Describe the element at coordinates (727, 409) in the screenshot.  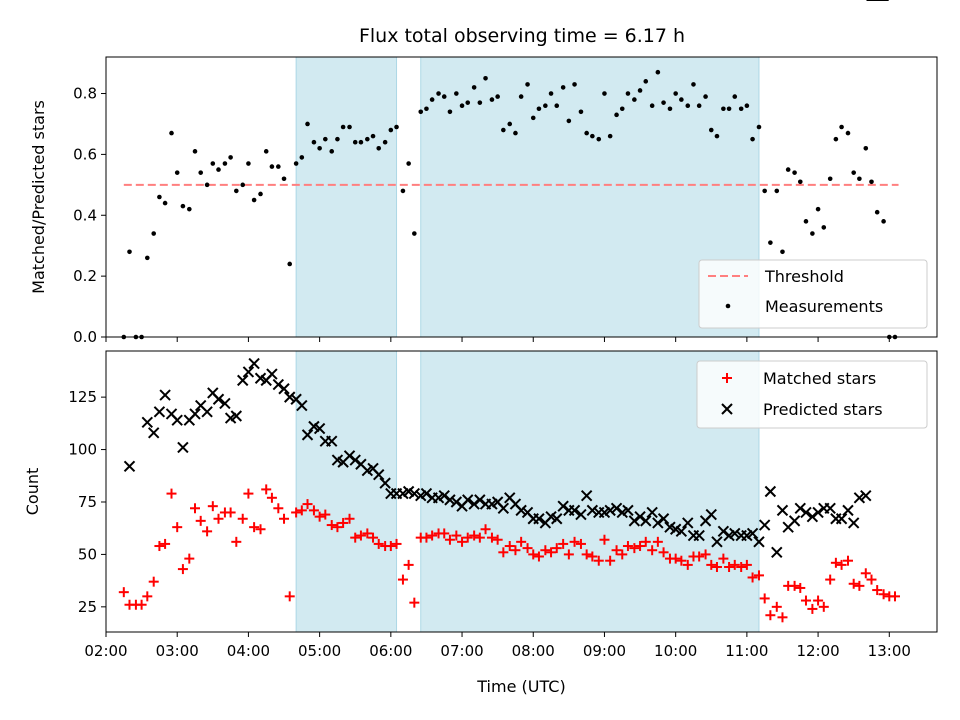
I see `legend-predicted-x` at that location.